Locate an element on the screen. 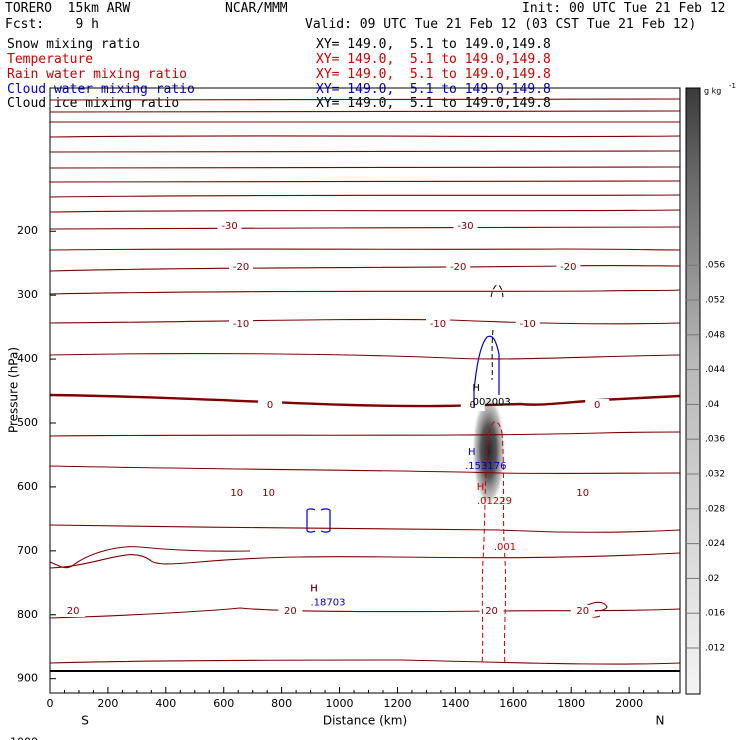 The image size is (740, 740). x-tick-label: 1800 is located at coordinates (571, 703).